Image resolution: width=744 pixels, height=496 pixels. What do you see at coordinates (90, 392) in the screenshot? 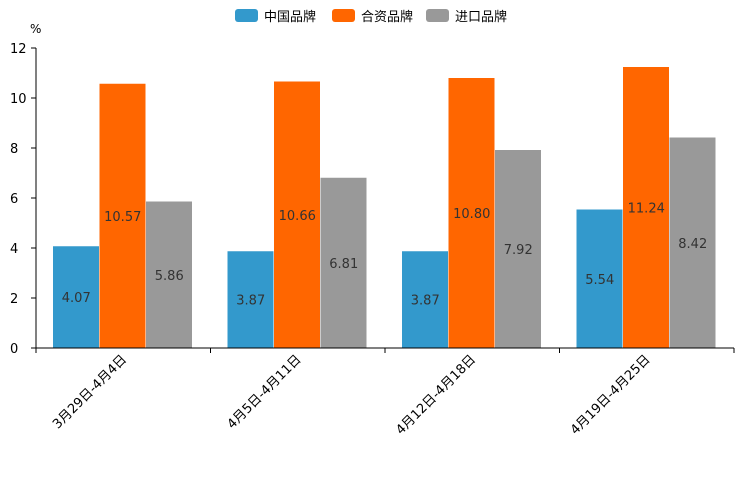
I see `category-label: 3月29日-4月4日` at bounding box center [90, 392].